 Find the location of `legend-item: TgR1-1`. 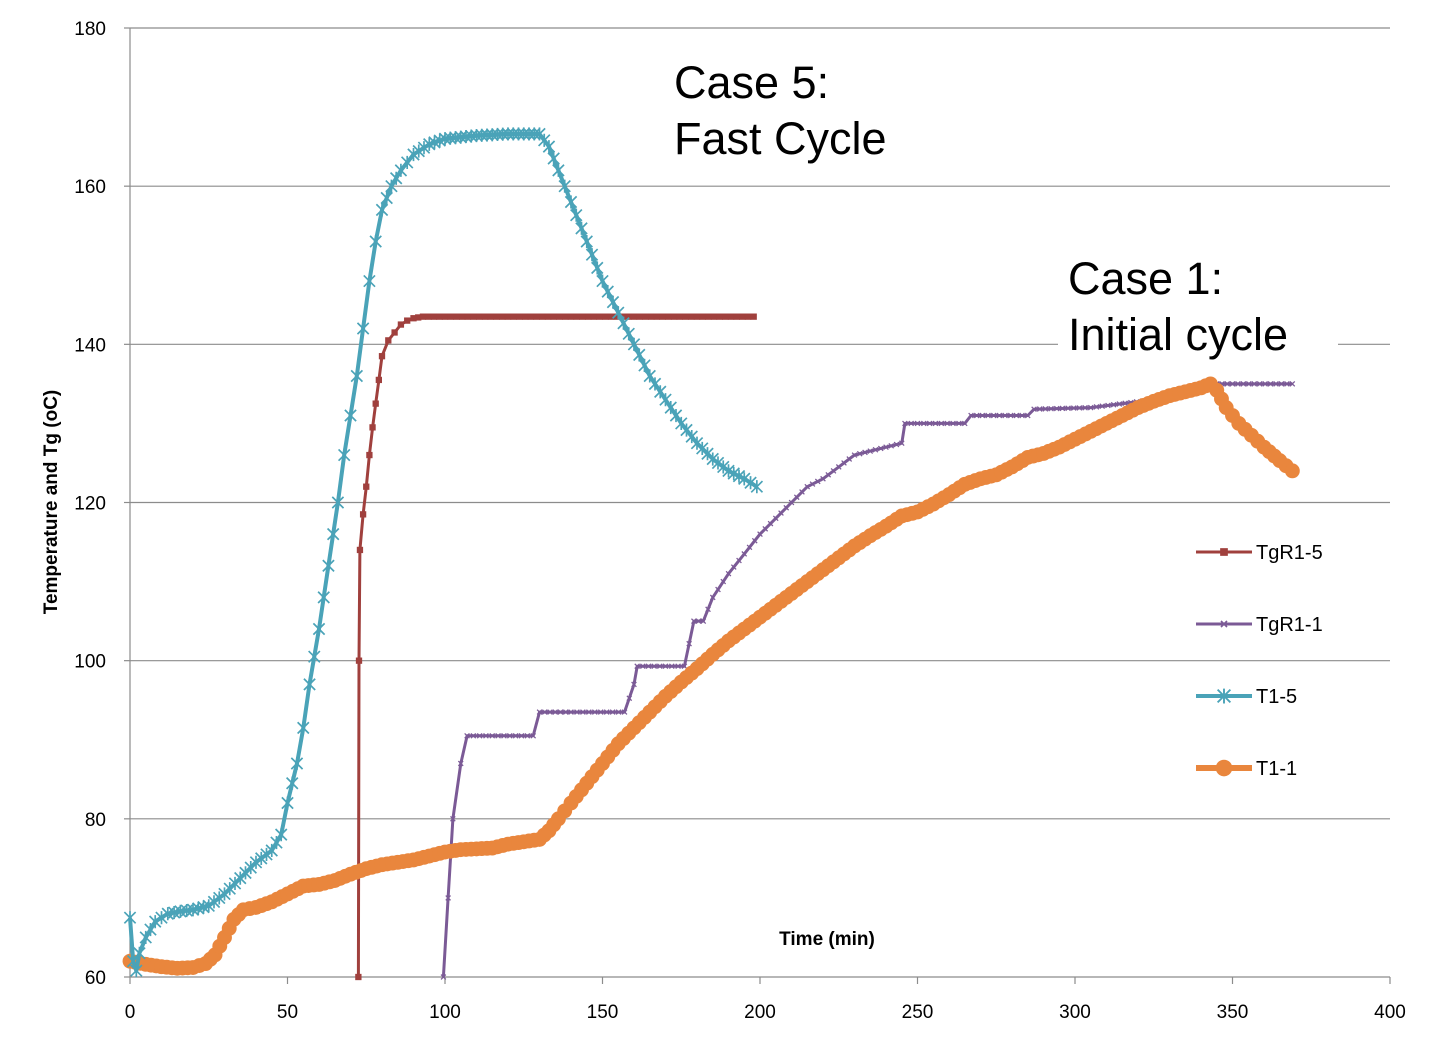

legend-item: TgR1-1 is located at coordinates (1259, 625).